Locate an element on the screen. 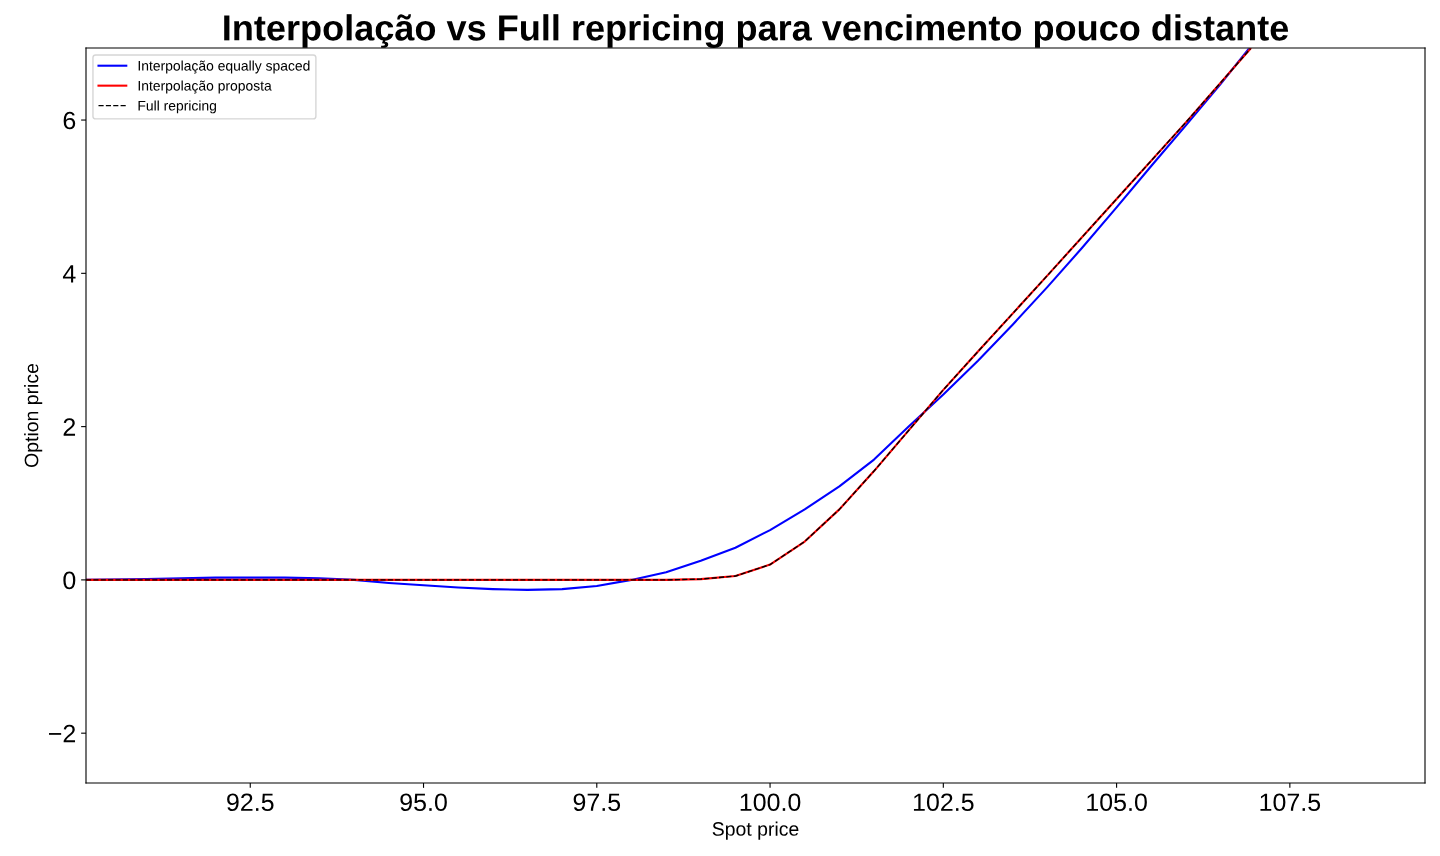 Image resolution: width=1440 pixels, height=856 pixels. y-axis-title: Option price is located at coordinates (33, 415).